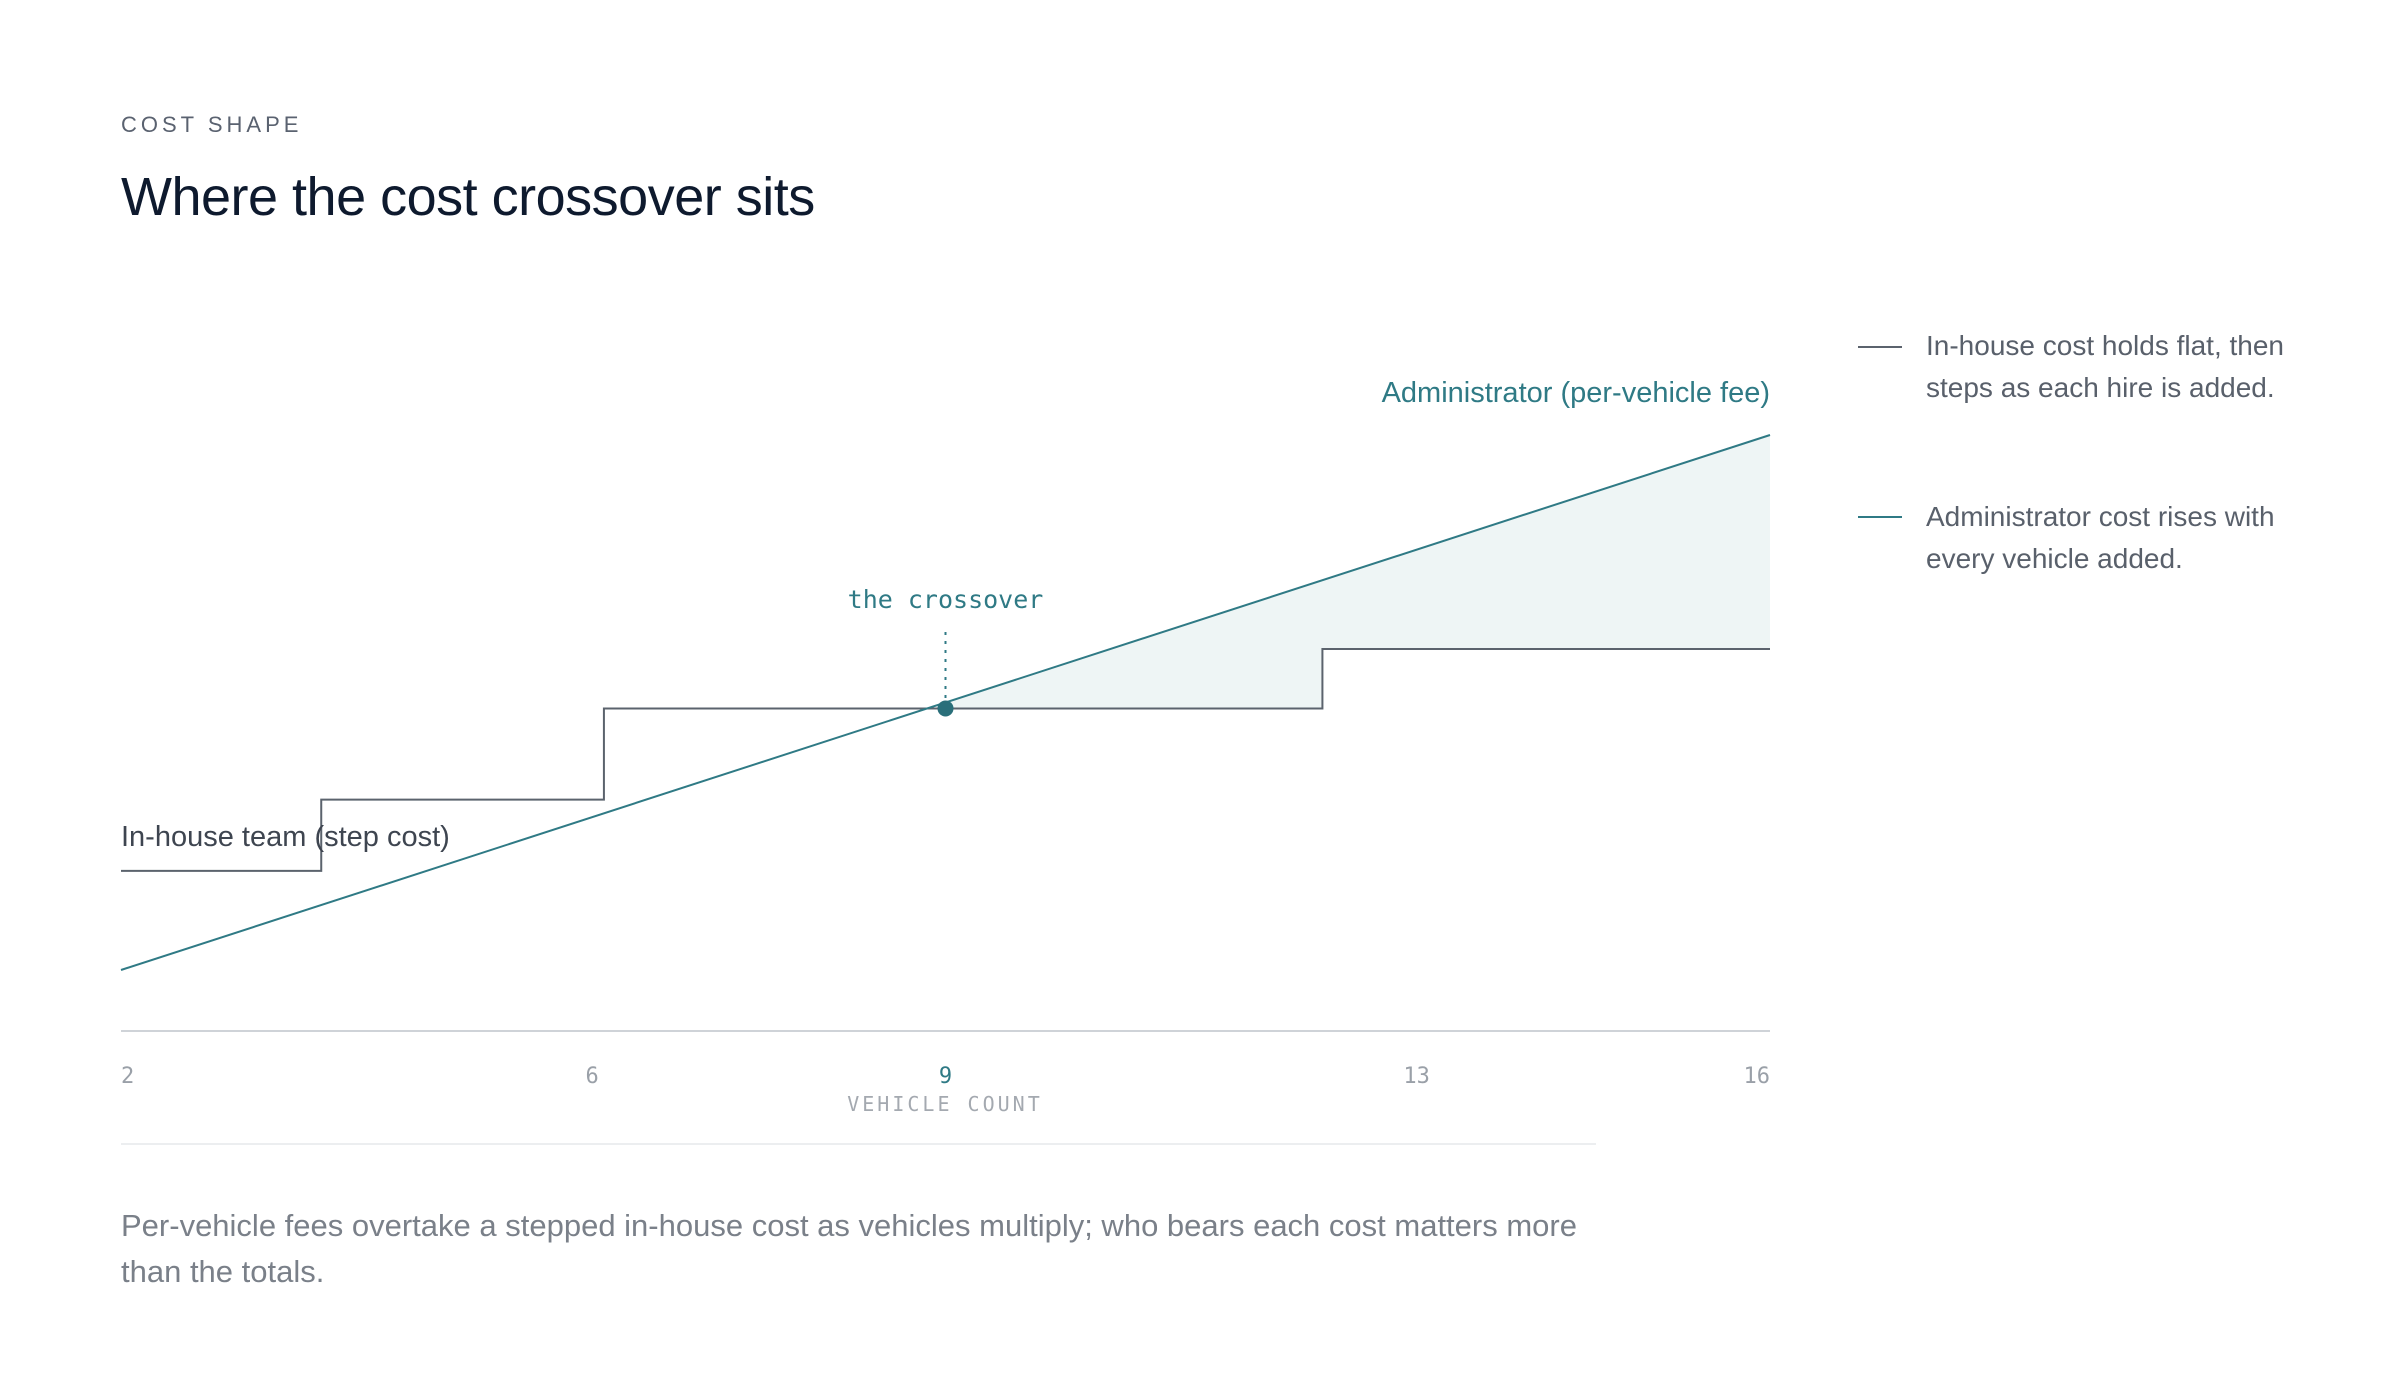 This screenshot has width=2400, height=1400. I want to click on eyebrow-label: COST SHAPE, so click(212, 124).